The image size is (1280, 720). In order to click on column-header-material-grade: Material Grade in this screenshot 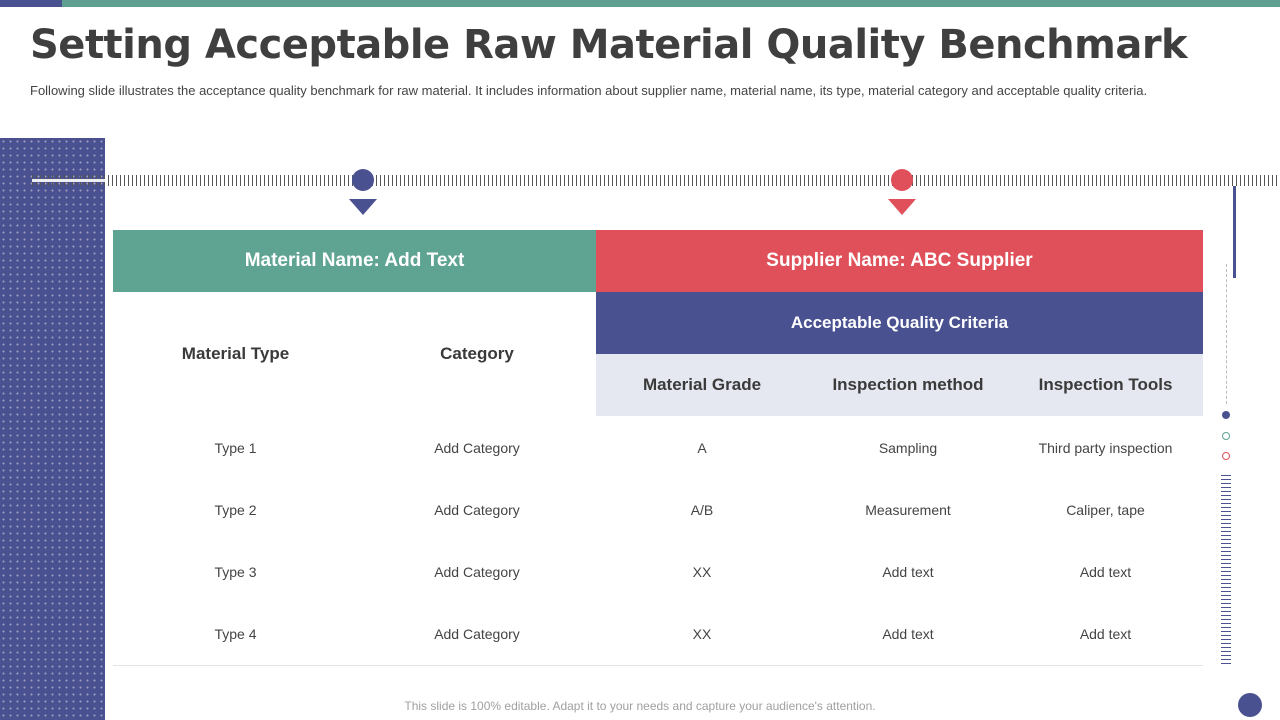, I will do `click(702, 384)`.